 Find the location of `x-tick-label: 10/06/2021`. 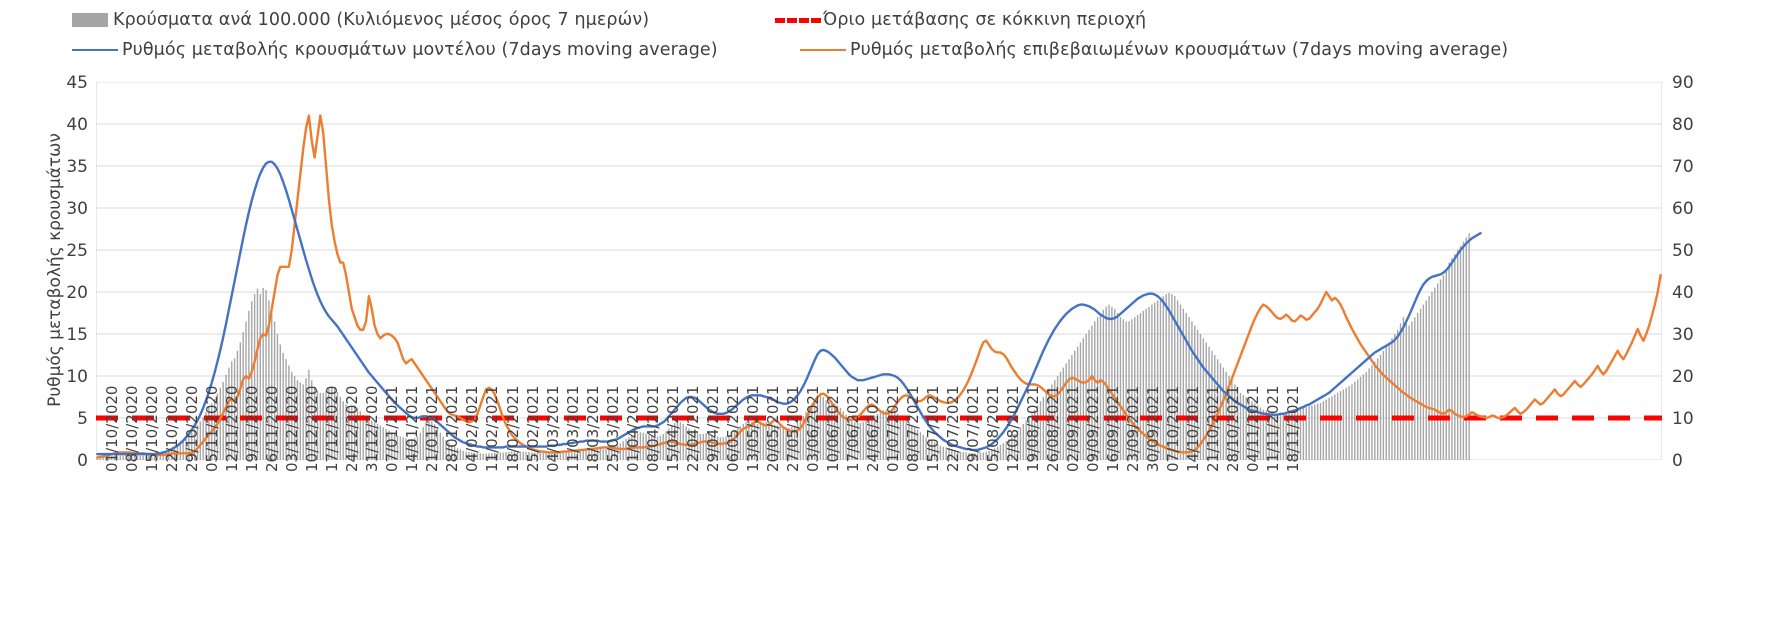

x-tick-label: 10/06/2021 is located at coordinates (832, 428).